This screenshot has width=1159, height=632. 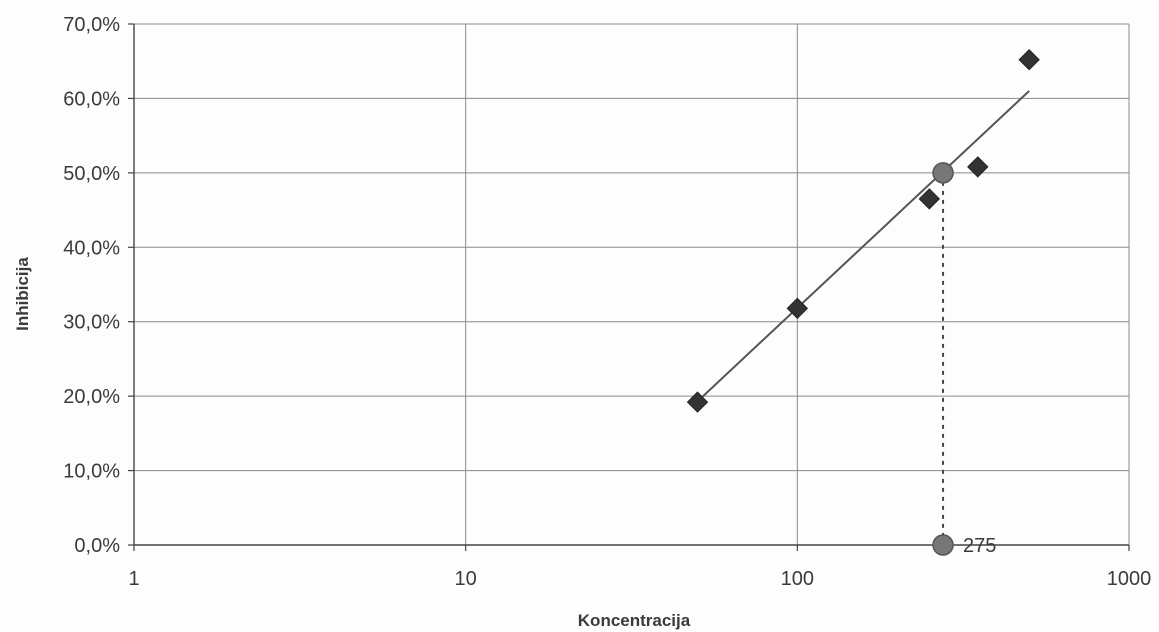 I want to click on x-axis-title: Koncentracija, so click(x=634, y=620).